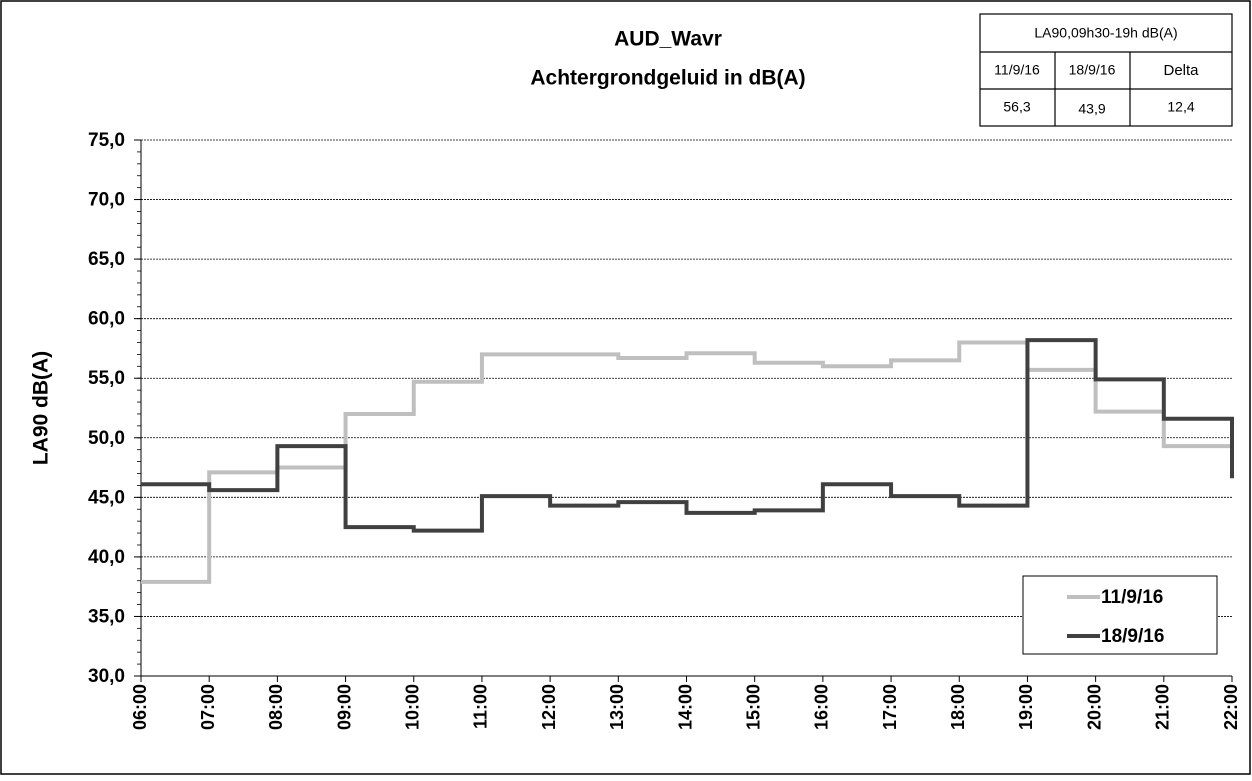 This screenshot has width=1252, height=781. I want to click on y-tick-label: 55,0, so click(106, 378).